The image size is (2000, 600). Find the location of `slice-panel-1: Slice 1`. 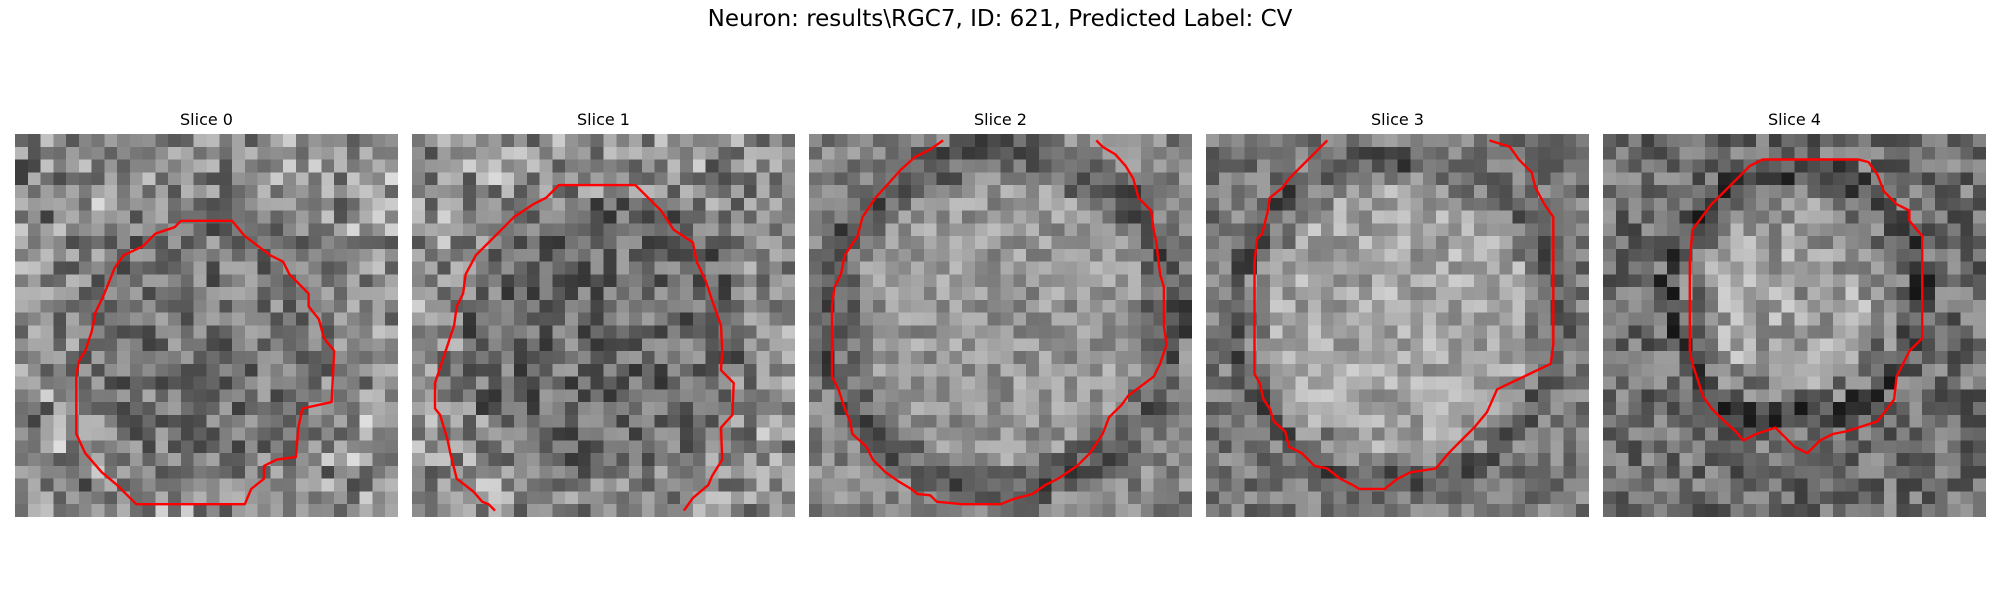

slice-panel-1: Slice 1 is located at coordinates (603, 312).